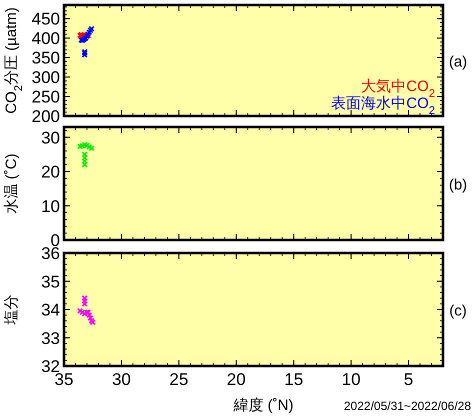 This screenshot has height=417, width=473. I want to click on y-axis-title: 水温 (˚C), so click(11, 184).